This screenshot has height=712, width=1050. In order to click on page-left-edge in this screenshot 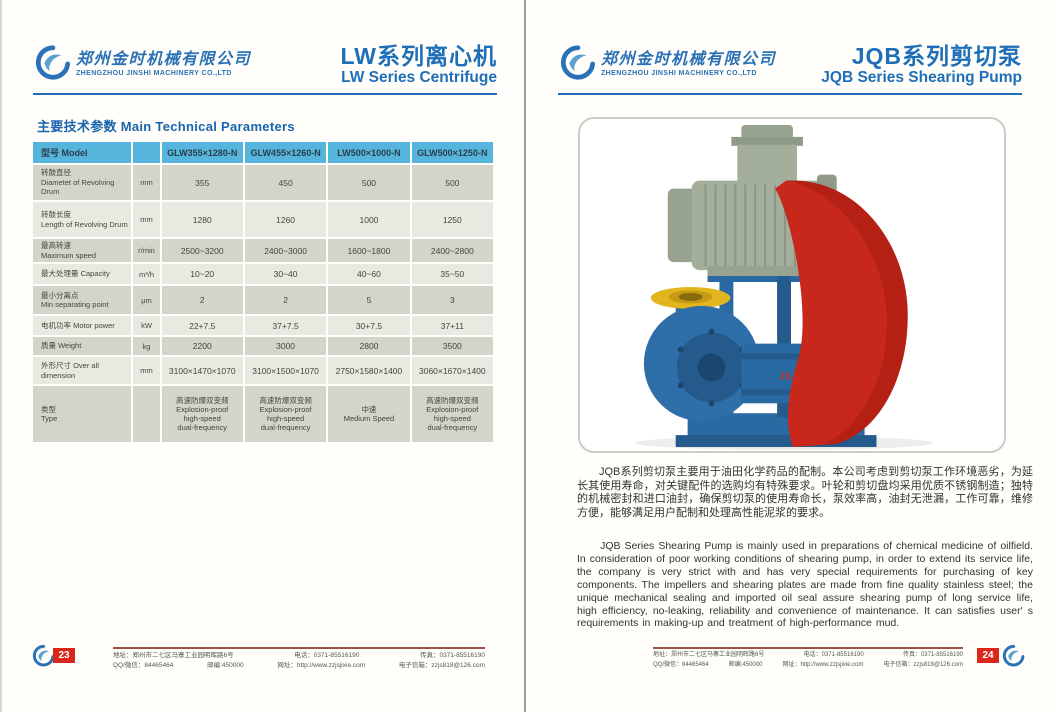, I will do `click(1, 356)`.